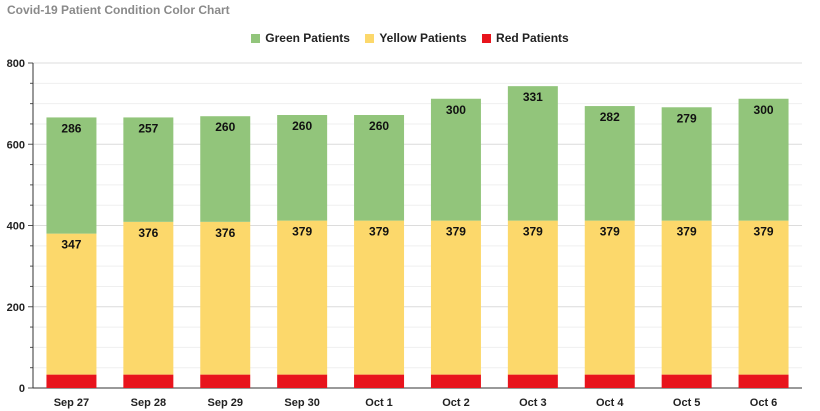 The width and height of the screenshot is (820, 411). I want to click on y-tick-label: 600, so click(16, 145).